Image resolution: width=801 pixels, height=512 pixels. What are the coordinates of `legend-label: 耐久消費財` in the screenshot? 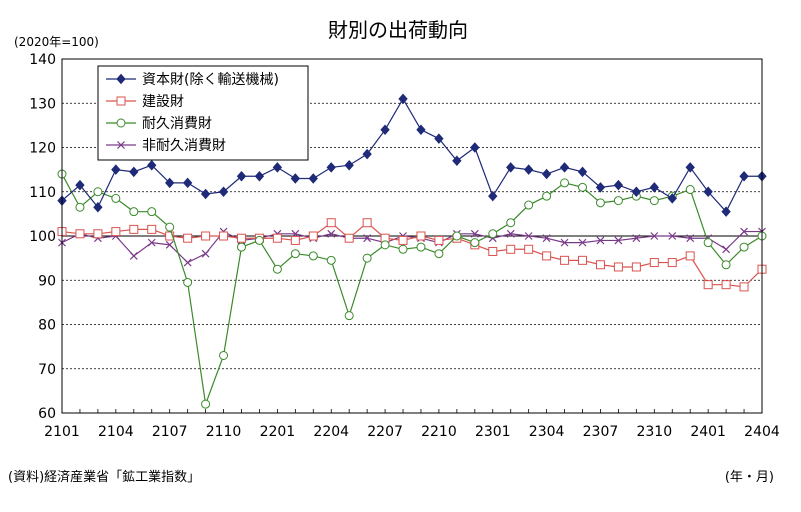 It's located at (177, 124).